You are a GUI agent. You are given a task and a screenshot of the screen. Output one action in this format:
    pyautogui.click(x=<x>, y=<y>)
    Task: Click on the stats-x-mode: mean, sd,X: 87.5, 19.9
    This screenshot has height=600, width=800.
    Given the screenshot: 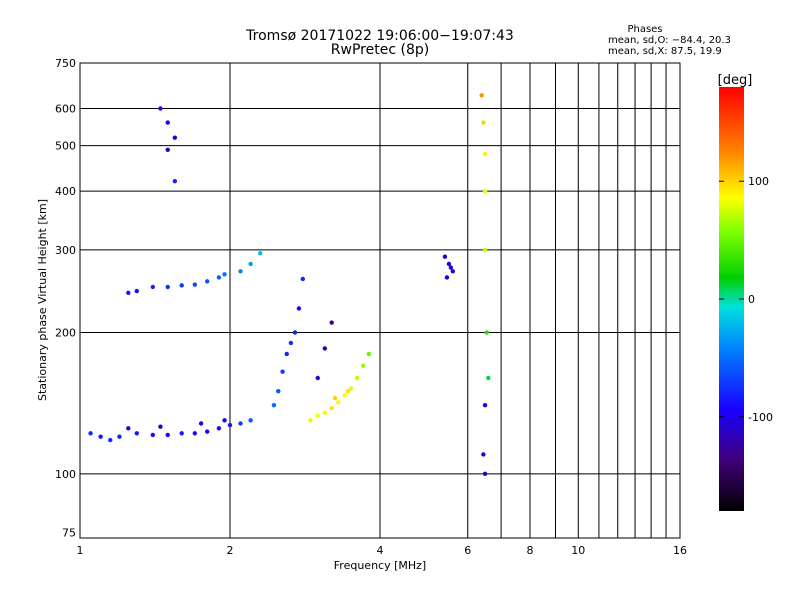 What is the action you would take?
    pyautogui.click(x=665, y=51)
    